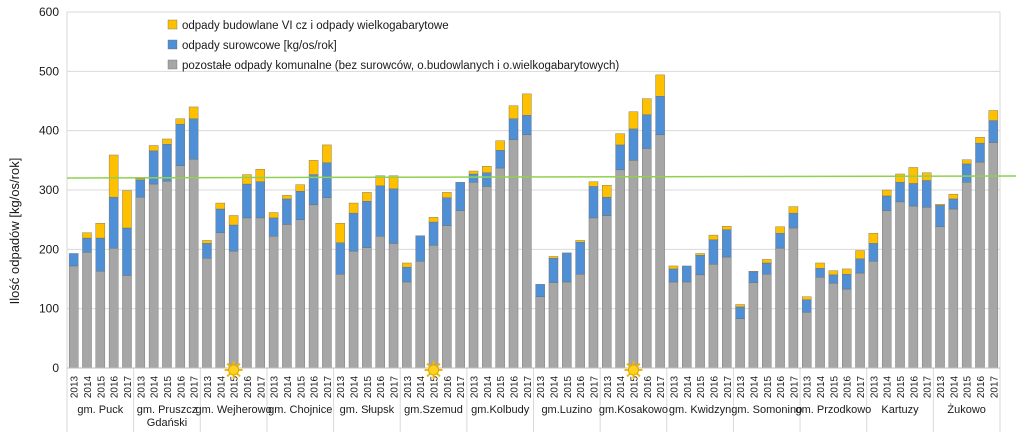  What do you see at coordinates (966, 409) in the screenshot?
I see `group-label: Żukowo` at bounding box center [966, 409].